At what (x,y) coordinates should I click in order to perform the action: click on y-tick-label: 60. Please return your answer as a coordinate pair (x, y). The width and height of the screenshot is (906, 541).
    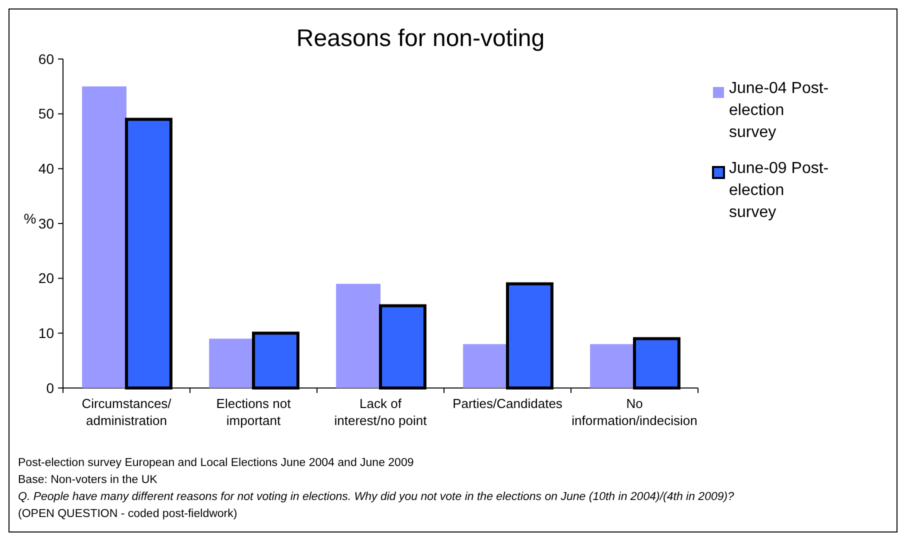
    Looking at the image, I should click on (46, 58).